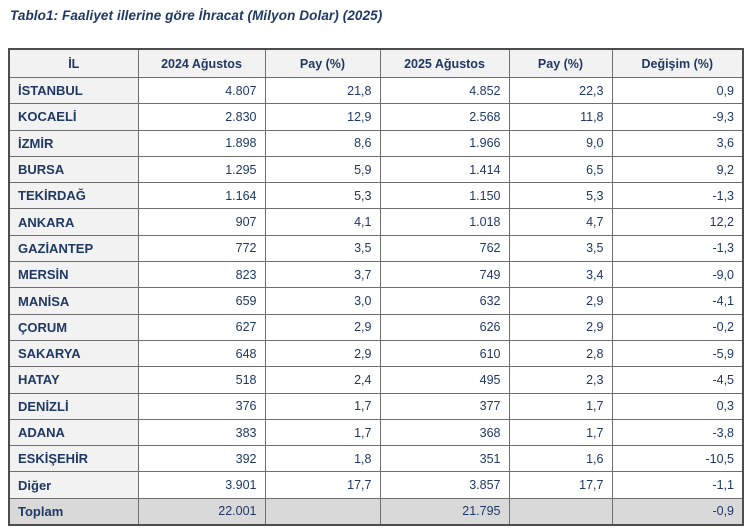 This screenshot has height=528, width=750. I want to click on value-cell: 21,8, so click(322, 90).